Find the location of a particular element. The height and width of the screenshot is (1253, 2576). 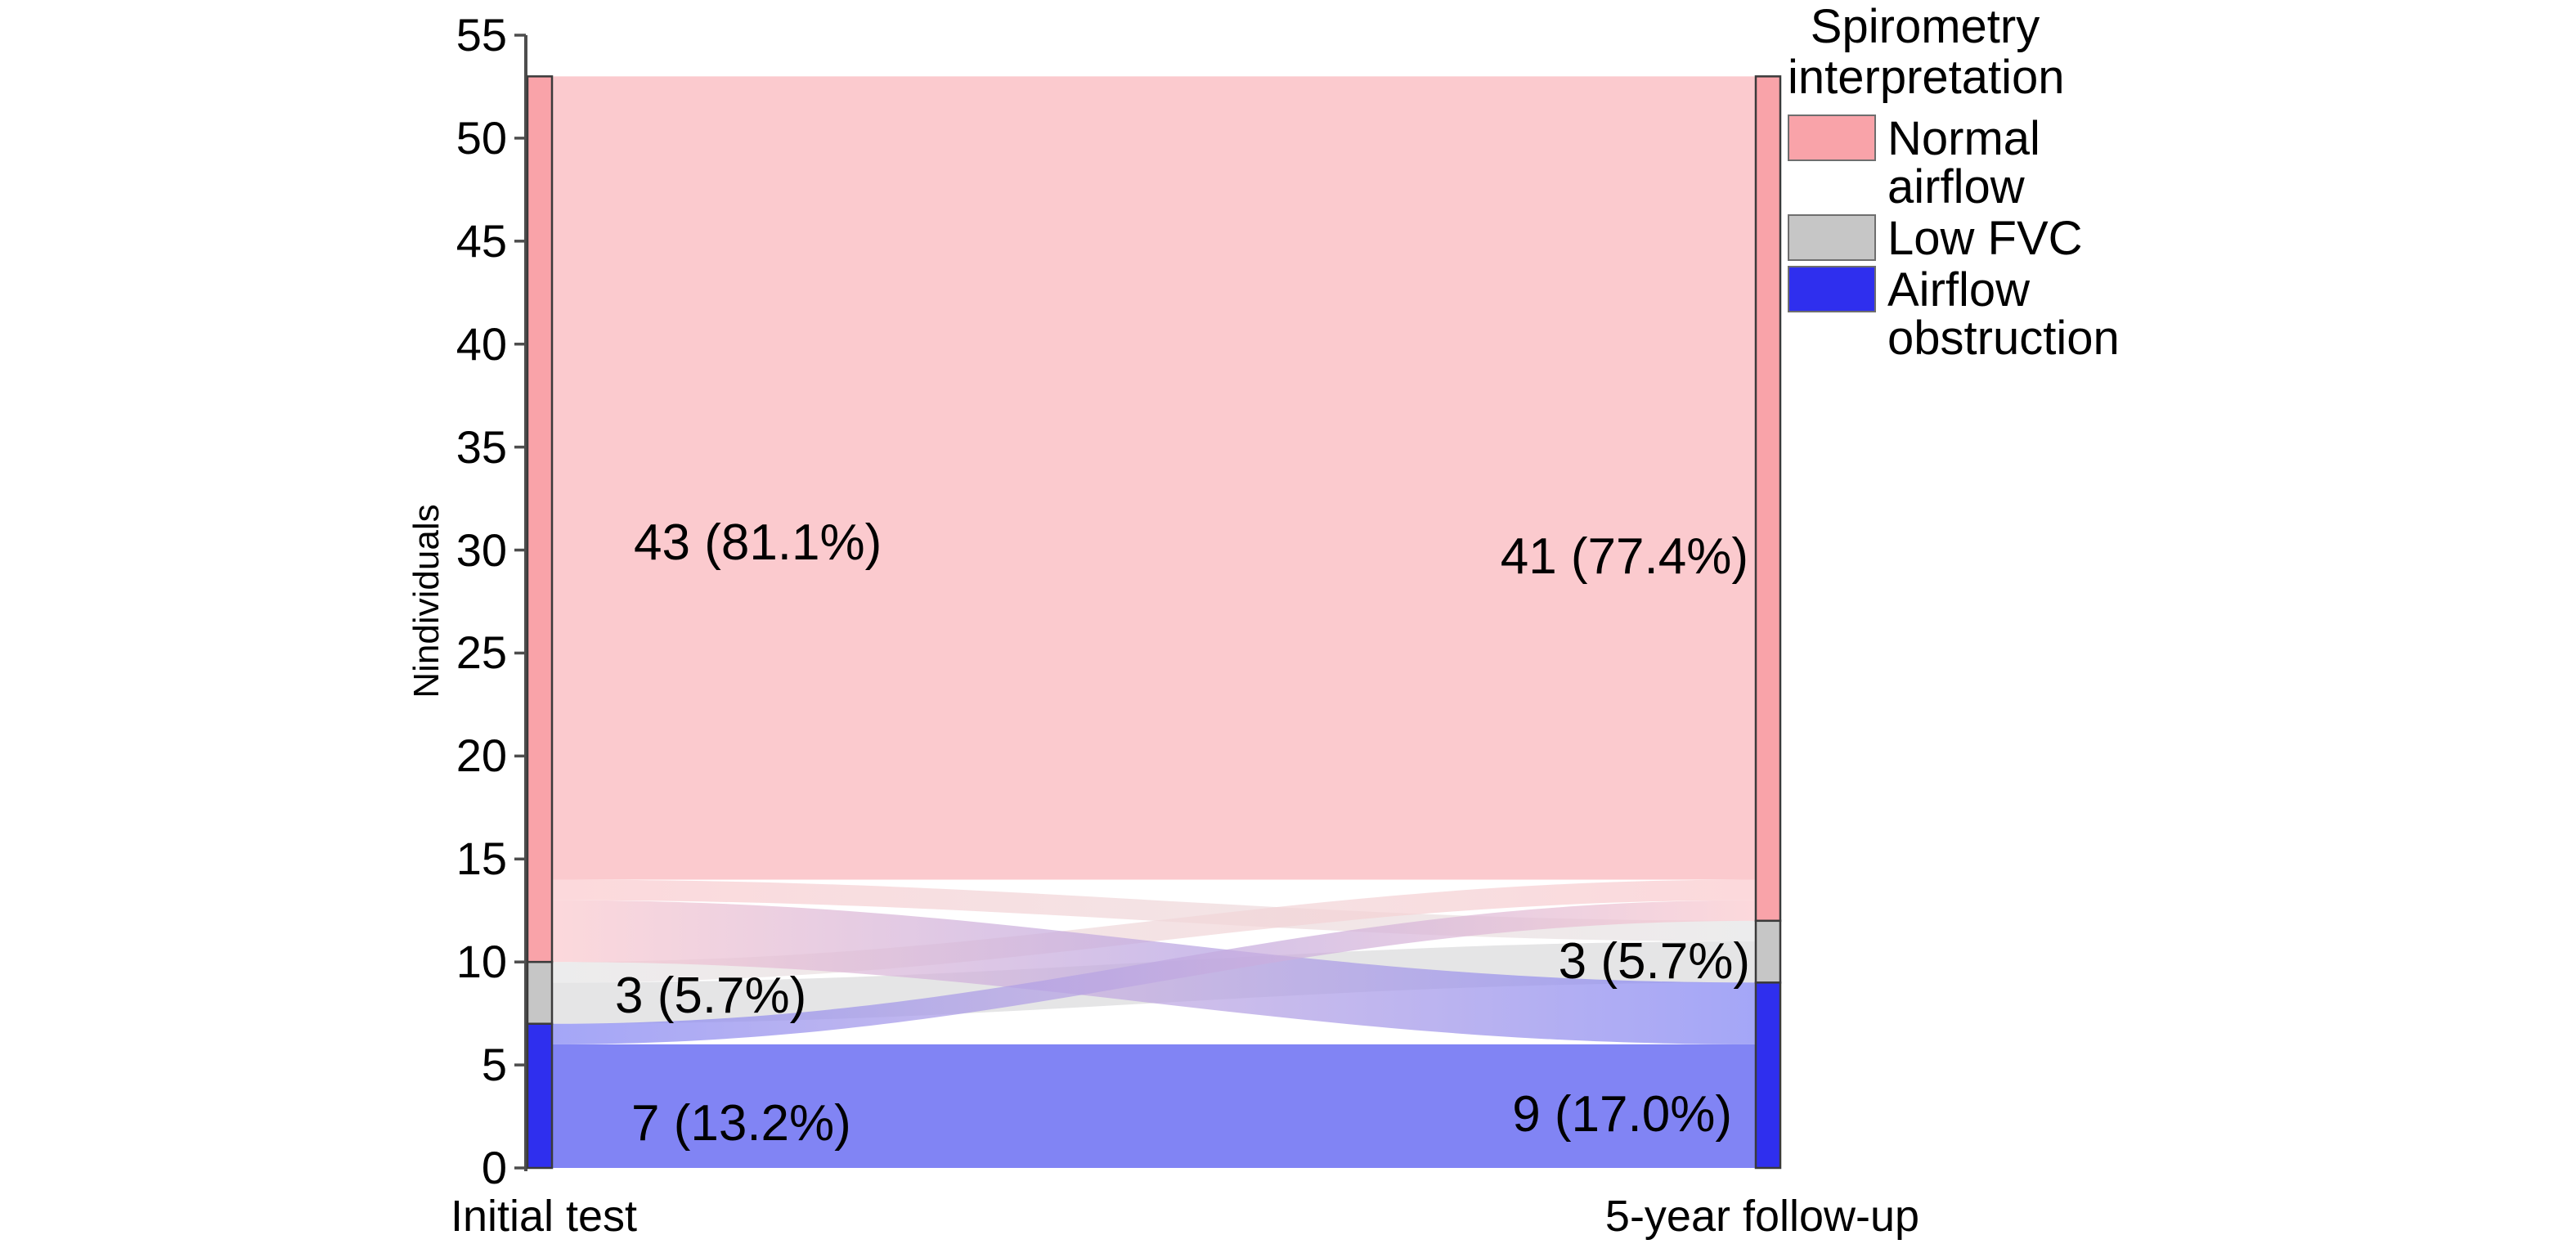

y-axis-tick-label: 15 is located at coordinates (482, 859).